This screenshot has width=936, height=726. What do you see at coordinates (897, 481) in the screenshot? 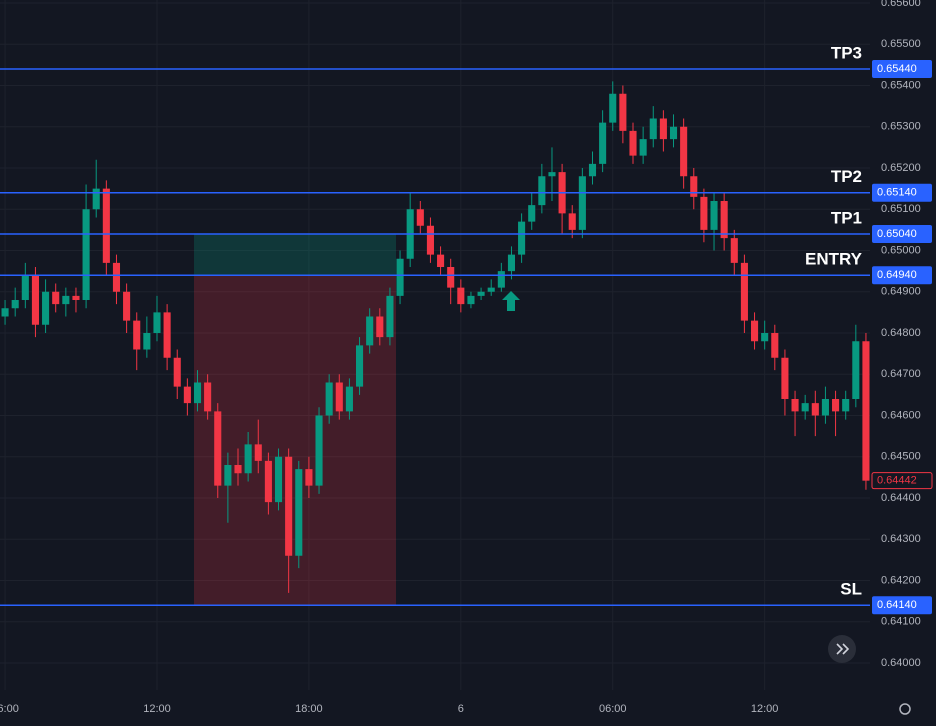
I see `last-price-label: 0.64442` at bounding box center [897, 481].